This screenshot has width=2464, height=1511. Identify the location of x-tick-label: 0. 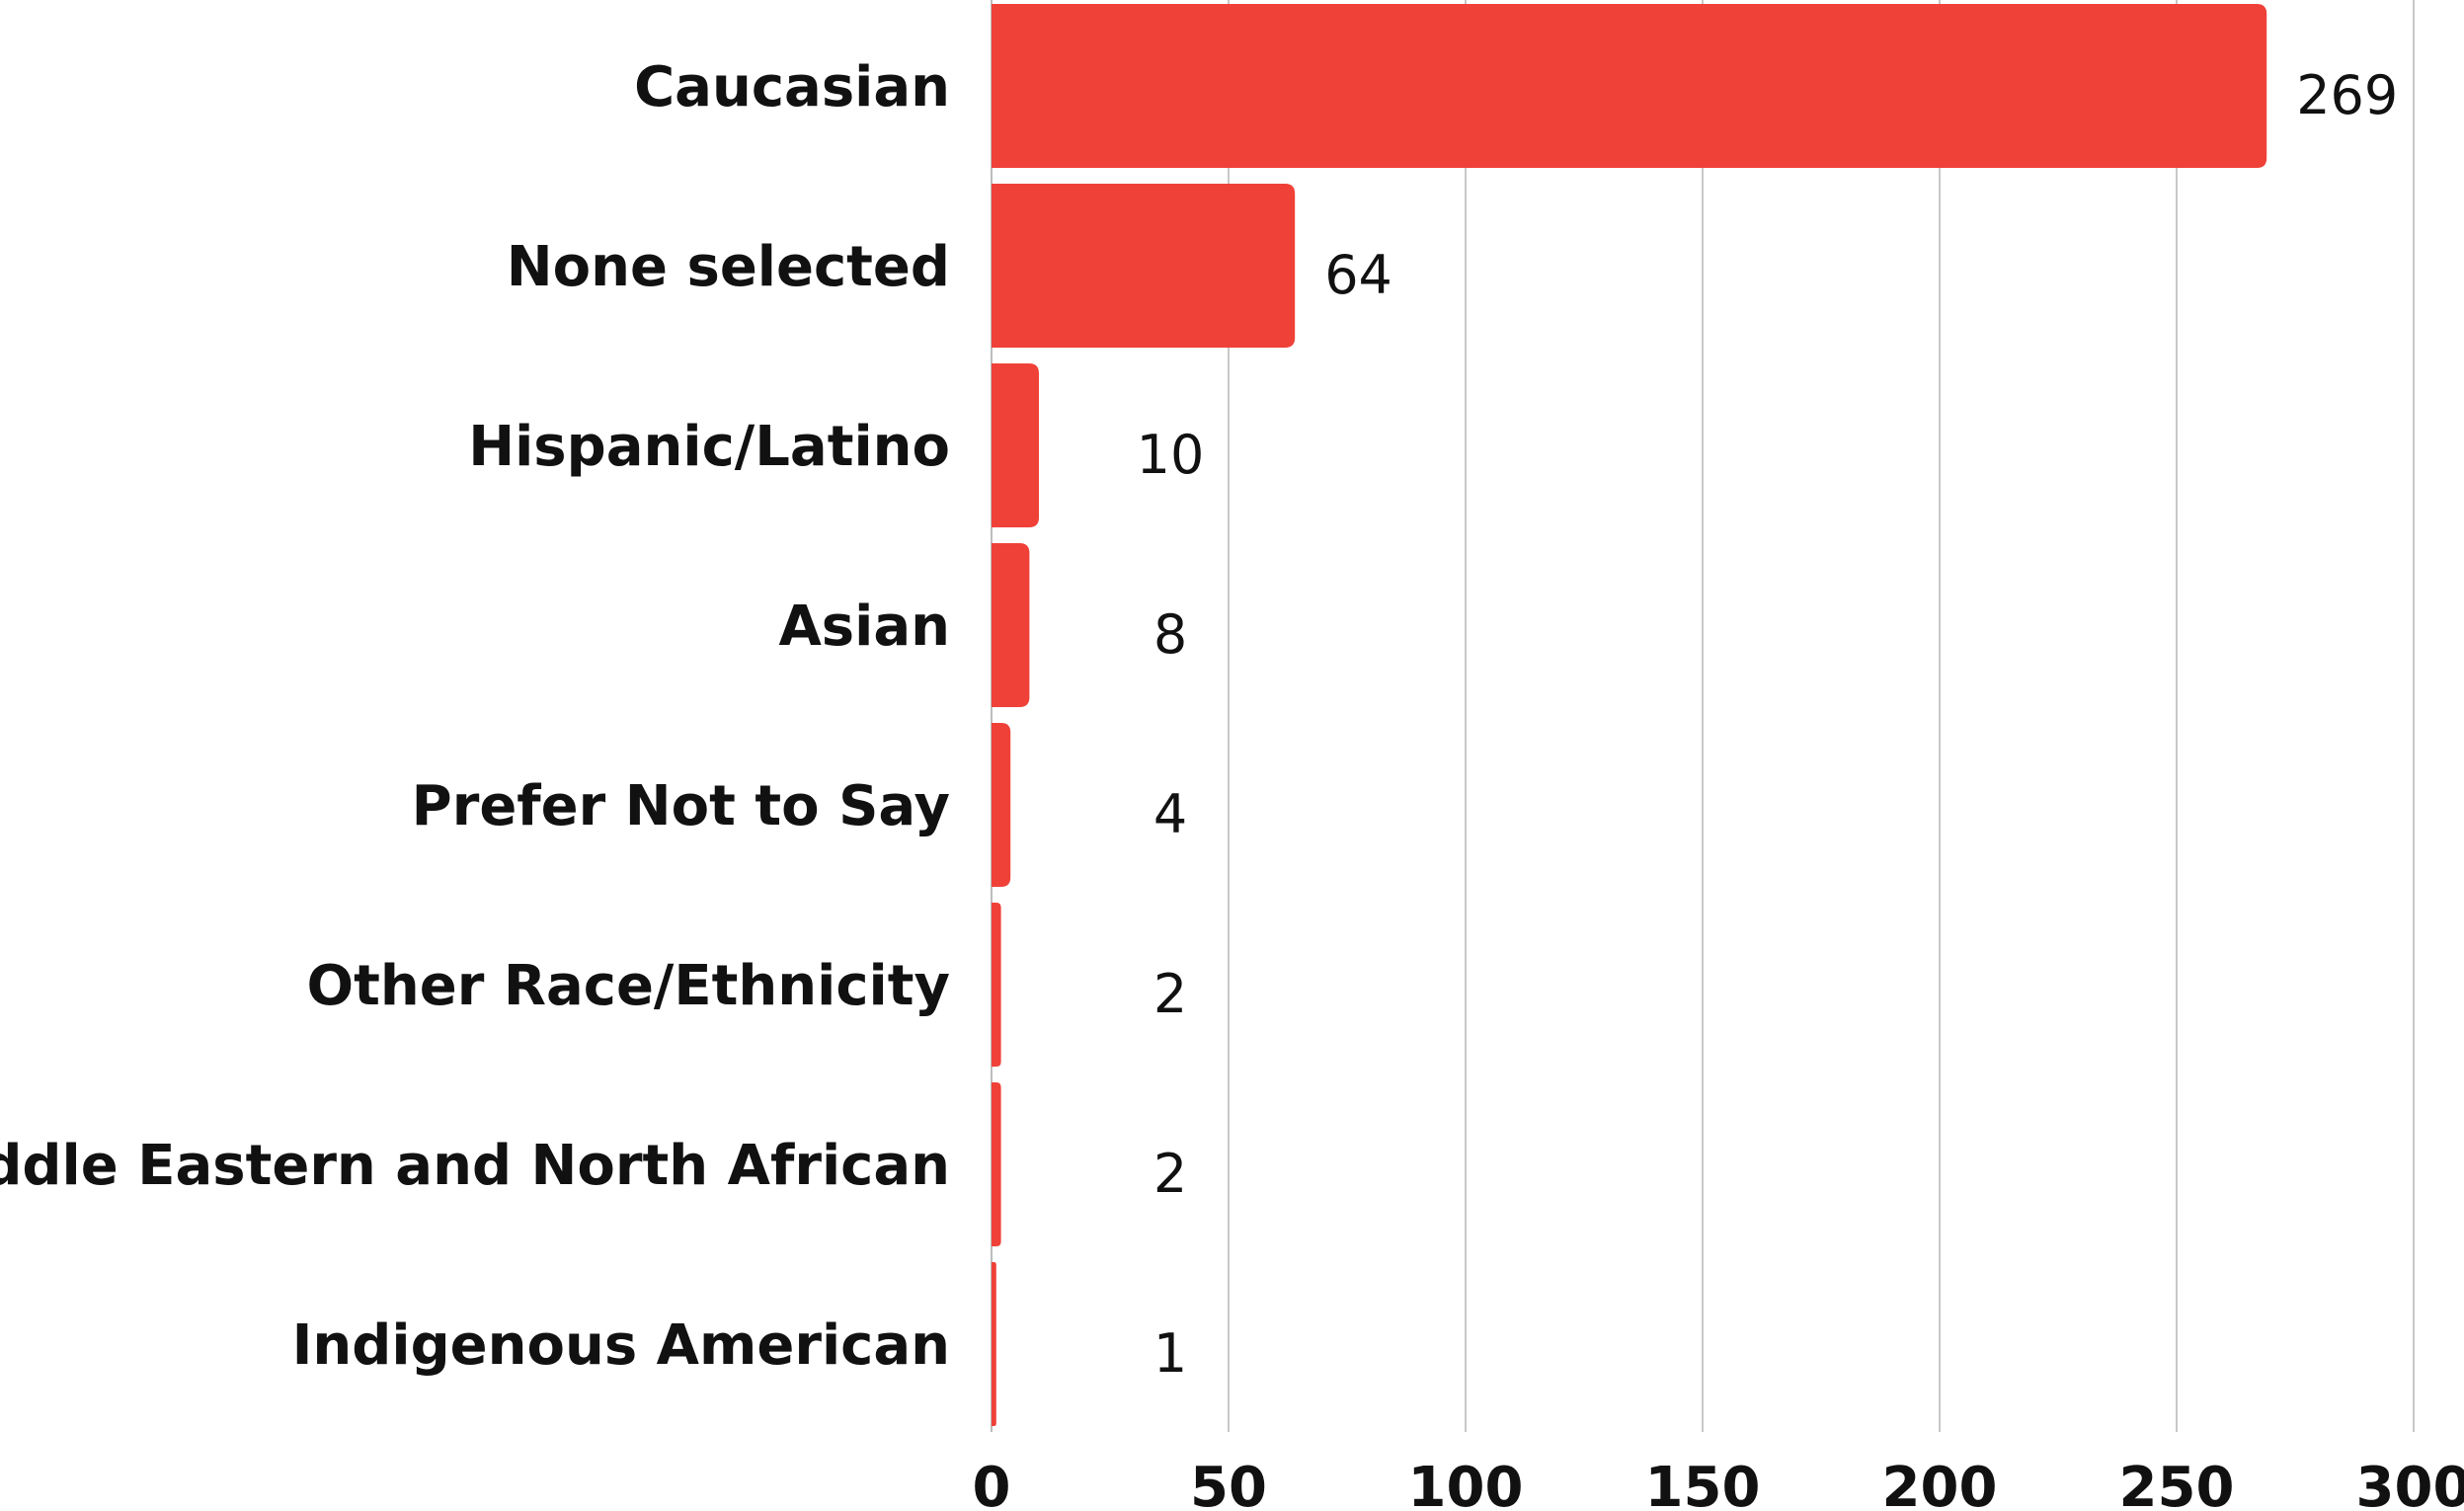
(992, 1483).